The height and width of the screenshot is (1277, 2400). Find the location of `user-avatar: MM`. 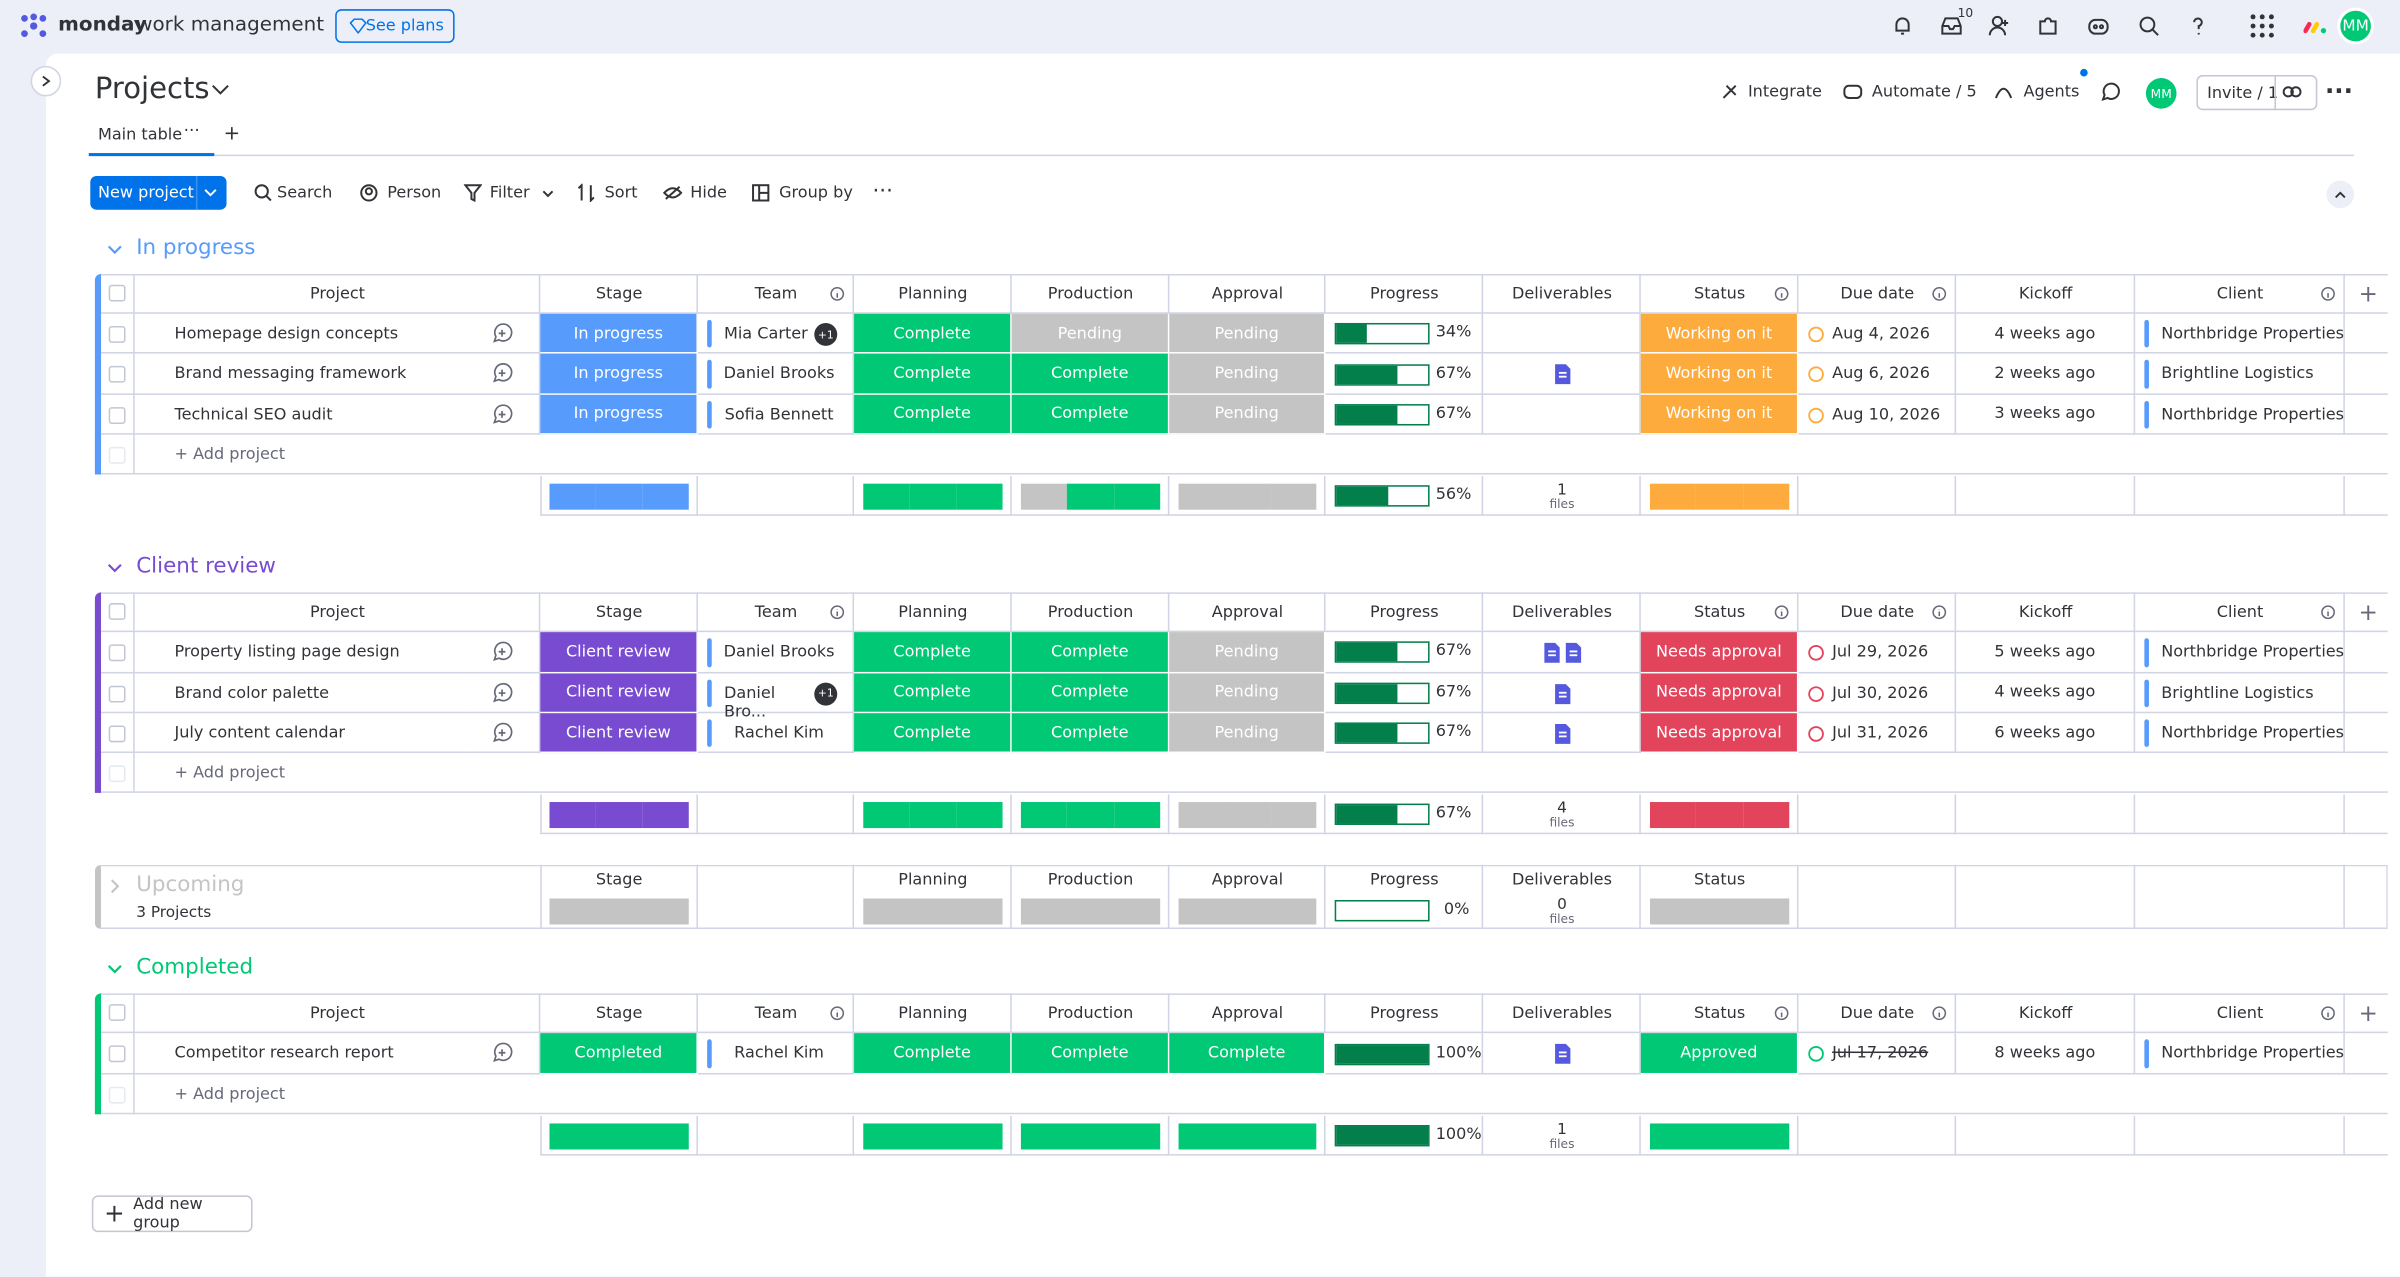

user-avatar: MM is located at coordinates (2355, 26).